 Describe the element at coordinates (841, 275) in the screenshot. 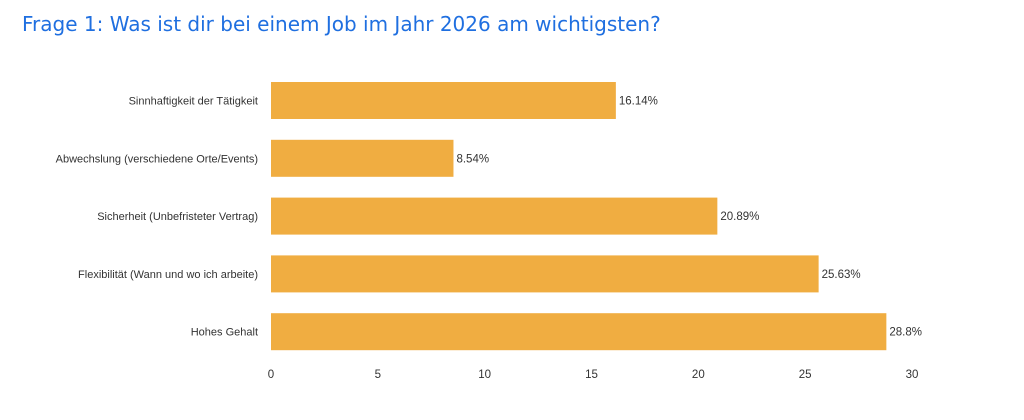

I see `data-label: 25.63%` at that location.